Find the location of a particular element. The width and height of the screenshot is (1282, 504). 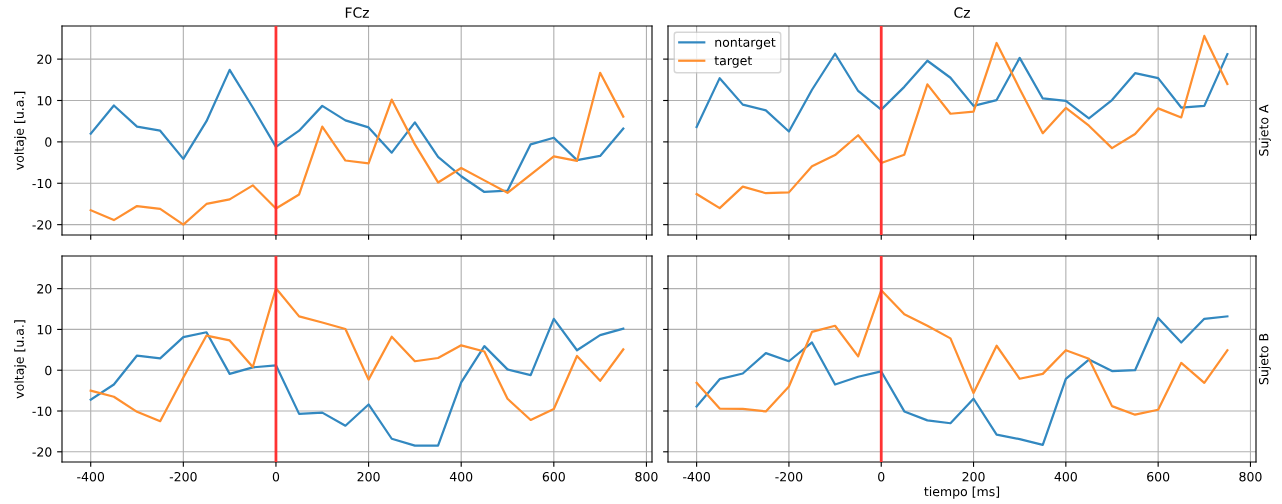

chart-title: FCz is located at coordinates (357, 12).